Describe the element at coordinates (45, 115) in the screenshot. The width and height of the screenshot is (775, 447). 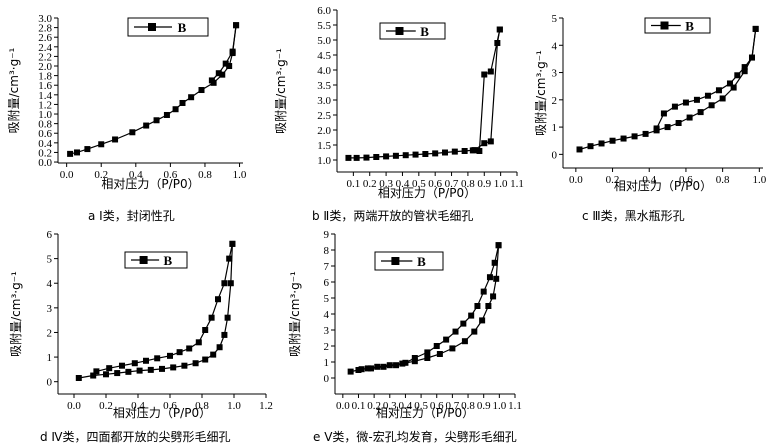
I see `y-tick-label: 1.0` at that location.